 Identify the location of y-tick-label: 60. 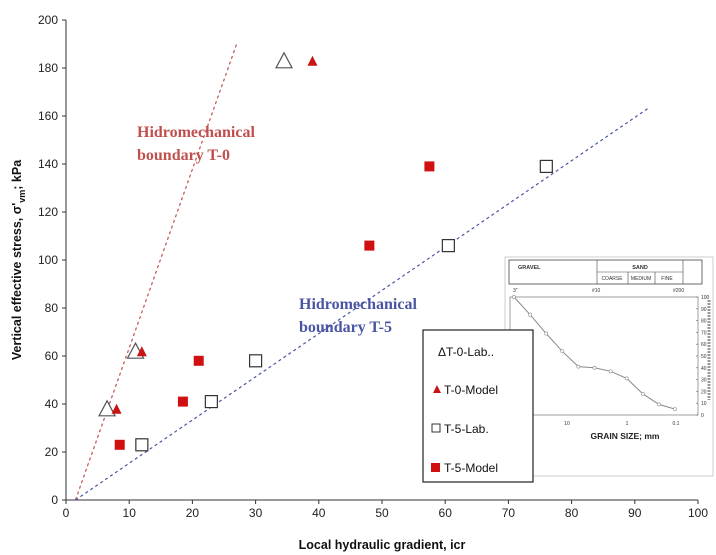
(52, 356).